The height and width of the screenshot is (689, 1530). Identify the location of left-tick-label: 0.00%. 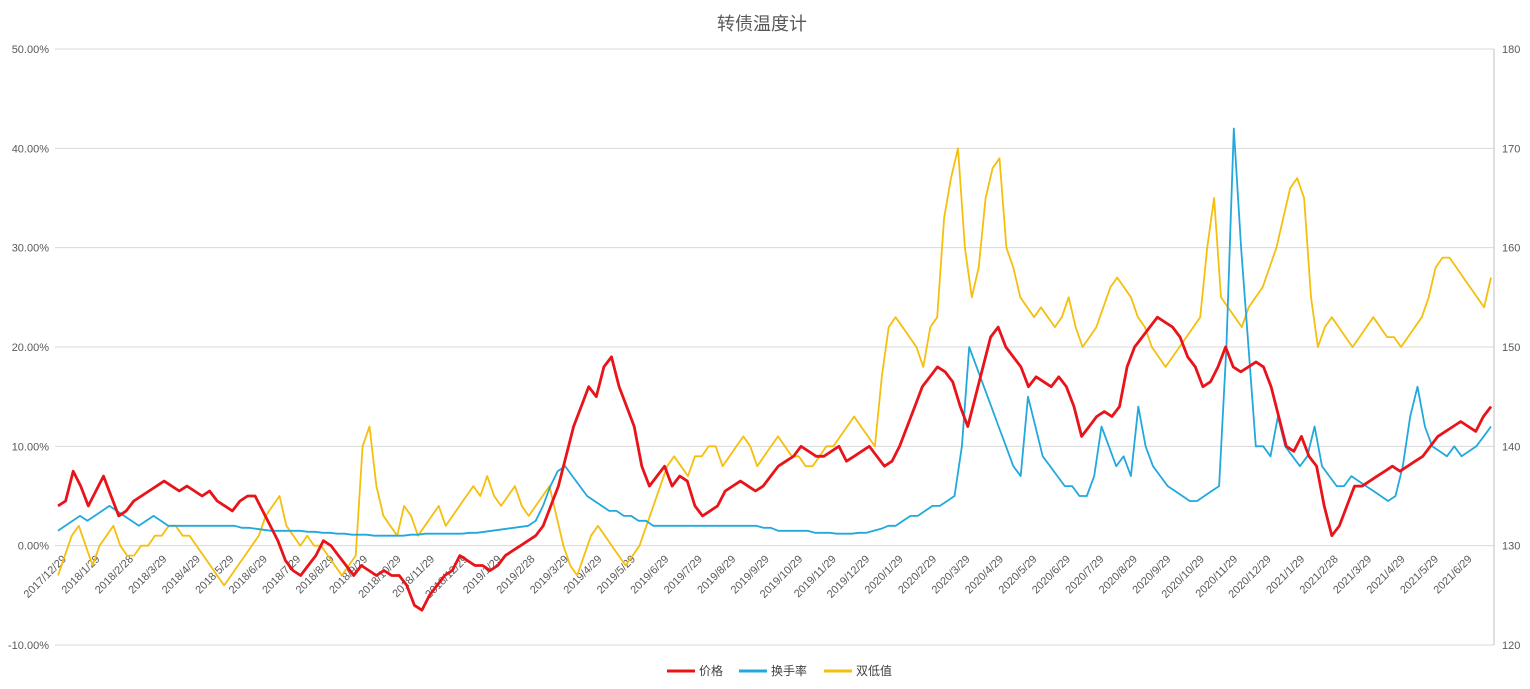
(33, 547).